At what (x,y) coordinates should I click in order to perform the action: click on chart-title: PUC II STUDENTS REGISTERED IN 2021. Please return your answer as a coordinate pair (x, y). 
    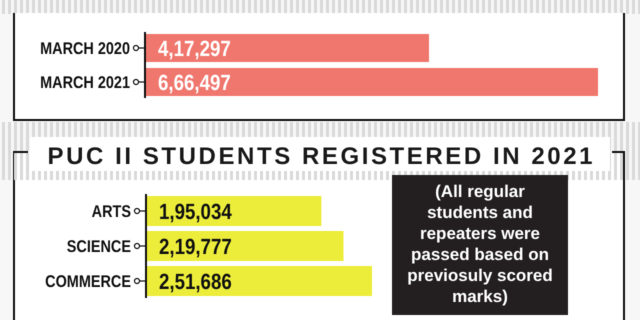
    Looking at the image, I should click on (320, 156).